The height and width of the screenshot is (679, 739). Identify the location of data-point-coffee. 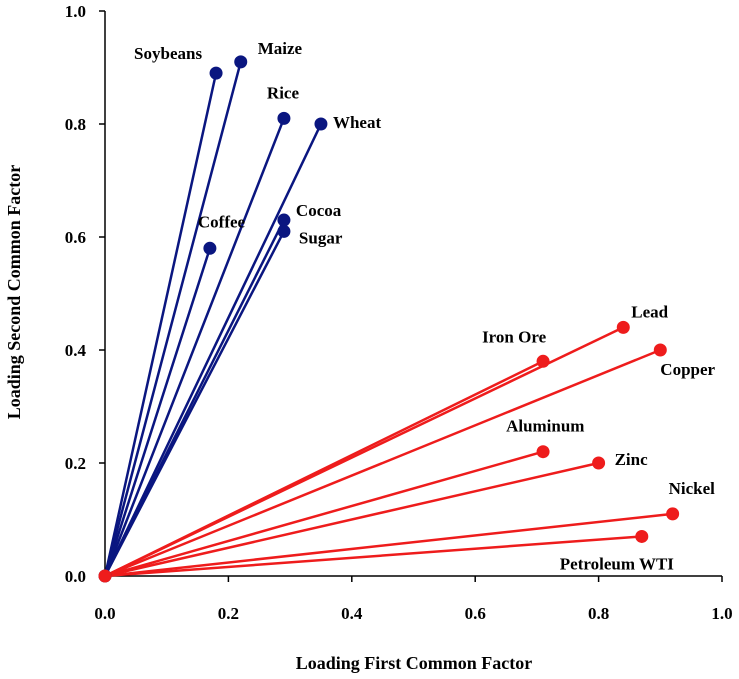
(210, 248).